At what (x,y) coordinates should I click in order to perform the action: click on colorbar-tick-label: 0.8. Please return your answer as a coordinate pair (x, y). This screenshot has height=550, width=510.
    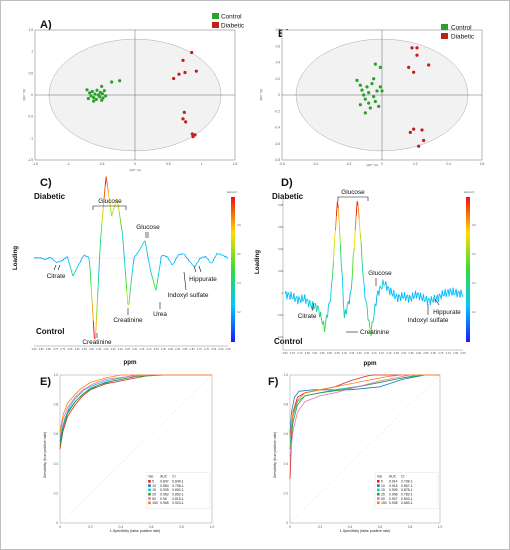
    Looking at the image, I should click on (239, 225).